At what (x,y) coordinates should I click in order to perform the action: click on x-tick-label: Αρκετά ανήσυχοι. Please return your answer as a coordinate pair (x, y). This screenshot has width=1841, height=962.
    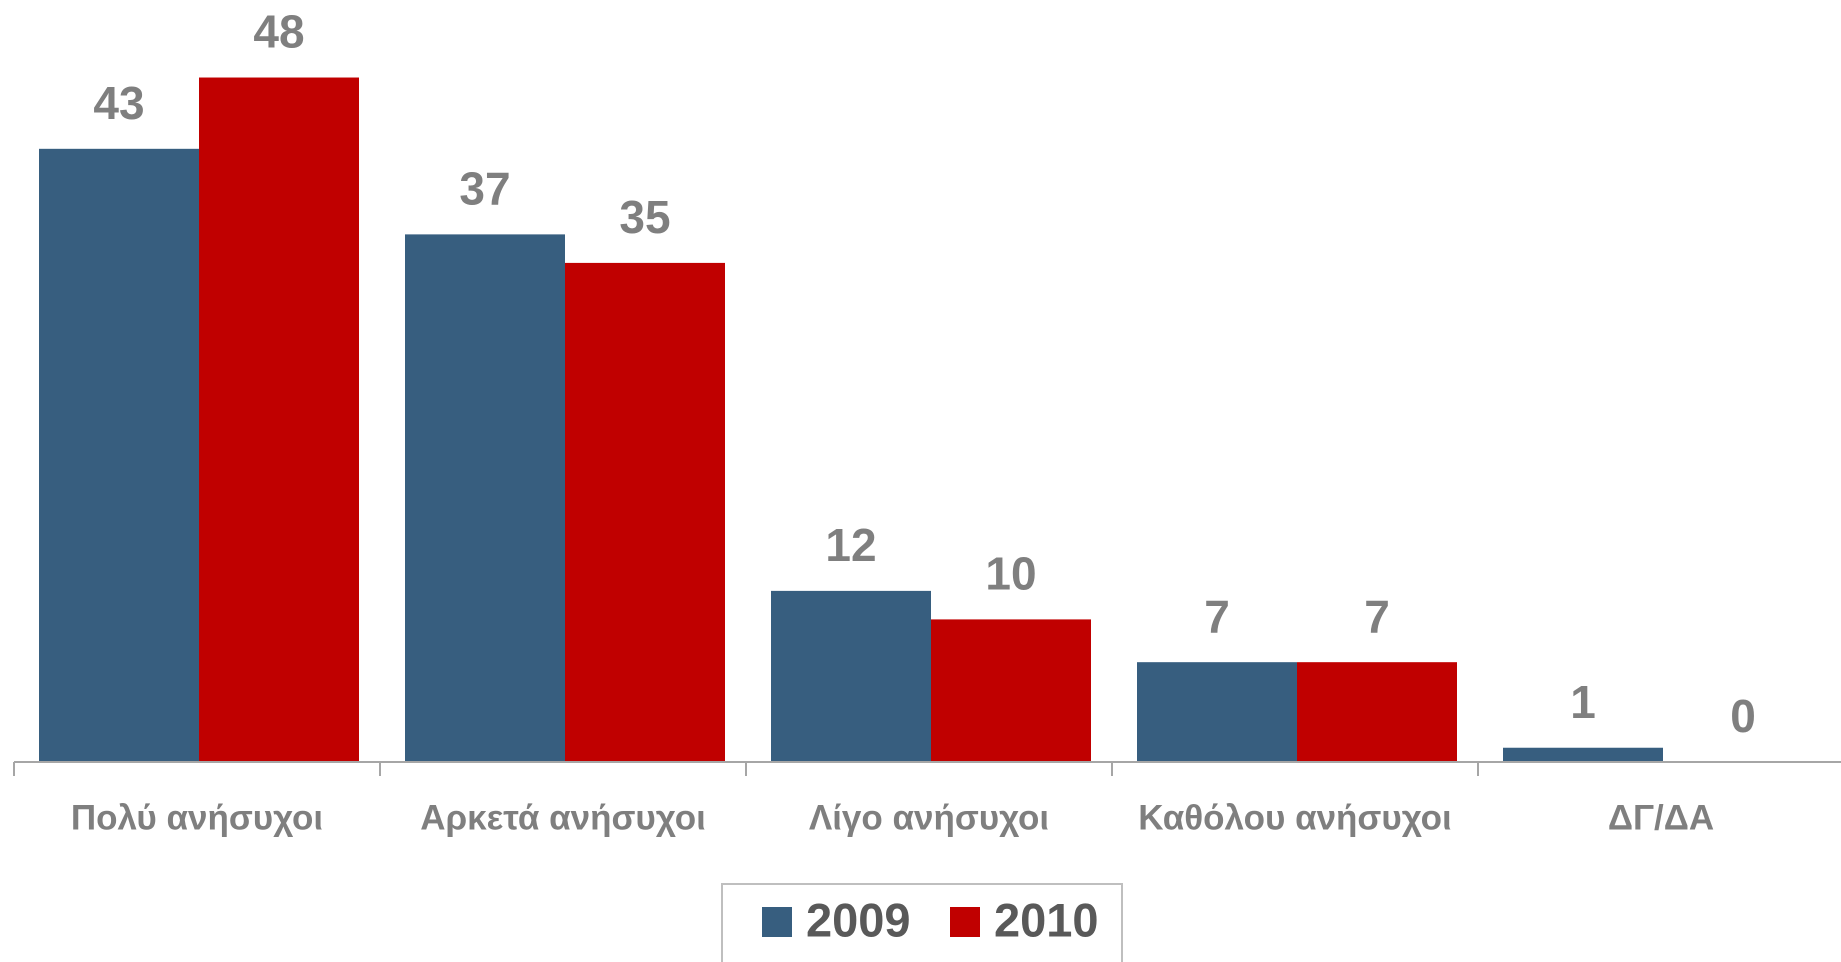
    Looking at the image, I should click on (563, 817).